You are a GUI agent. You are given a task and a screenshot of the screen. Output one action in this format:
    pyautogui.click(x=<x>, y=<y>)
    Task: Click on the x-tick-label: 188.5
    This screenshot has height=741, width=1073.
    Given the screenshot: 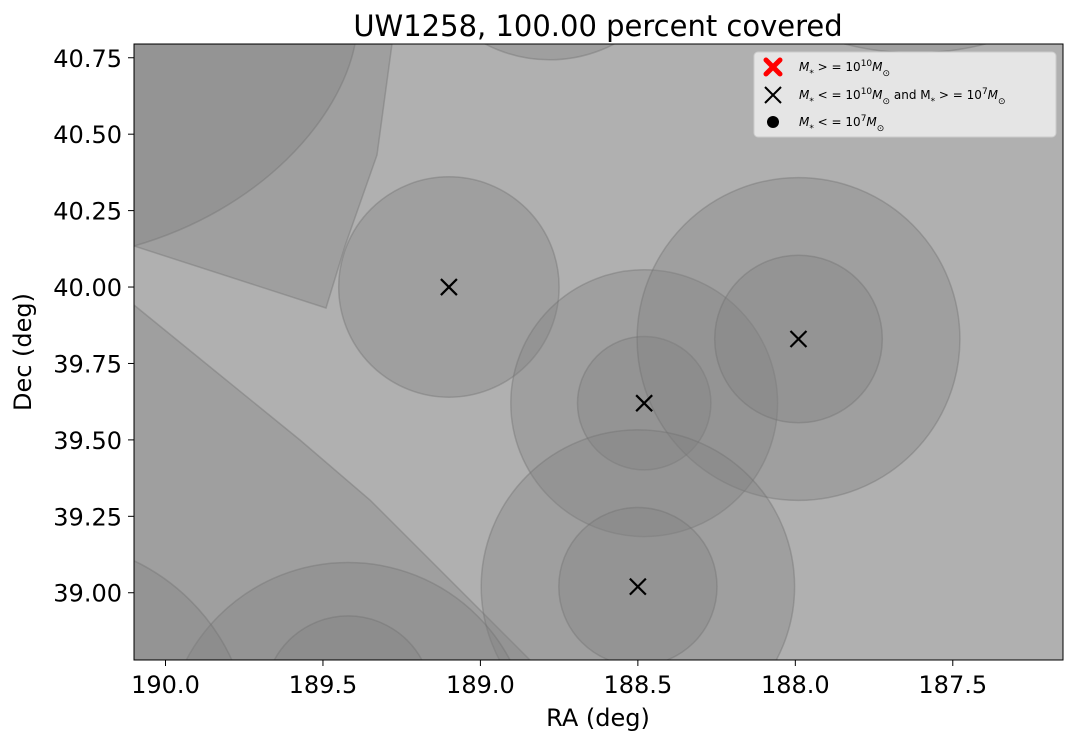 What is the action you would take?
    pyautogui.click(x=638, y=685)
    